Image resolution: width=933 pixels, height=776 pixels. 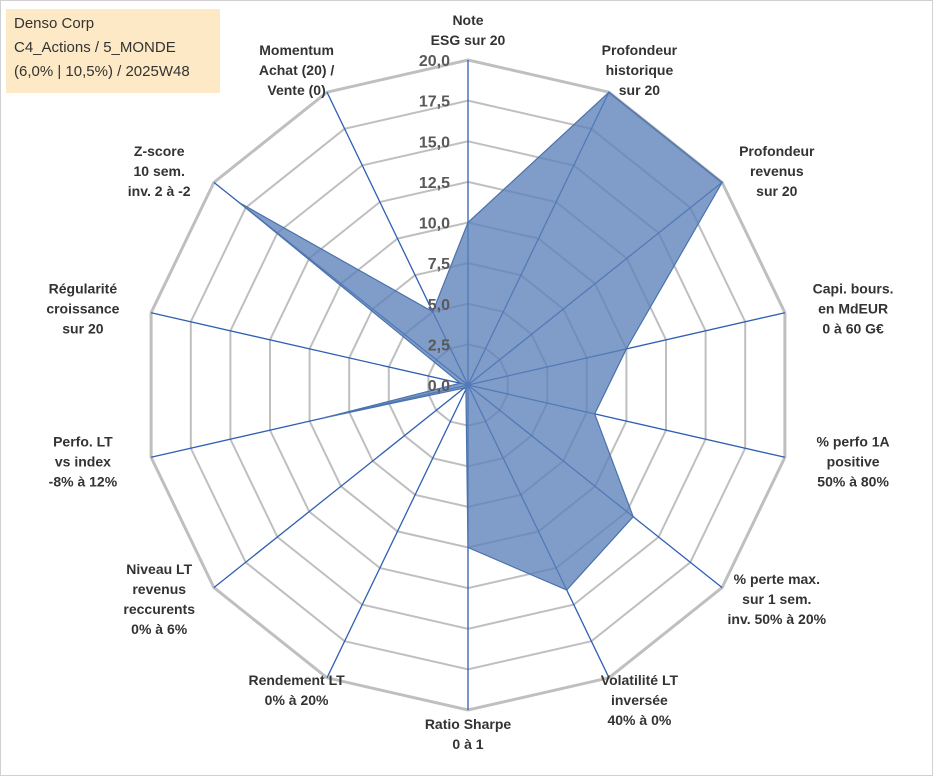 What do you see at coordinates (82, 309) in the screenshot?
I see `axis-label: croissance` at bounding box center [82, 309].